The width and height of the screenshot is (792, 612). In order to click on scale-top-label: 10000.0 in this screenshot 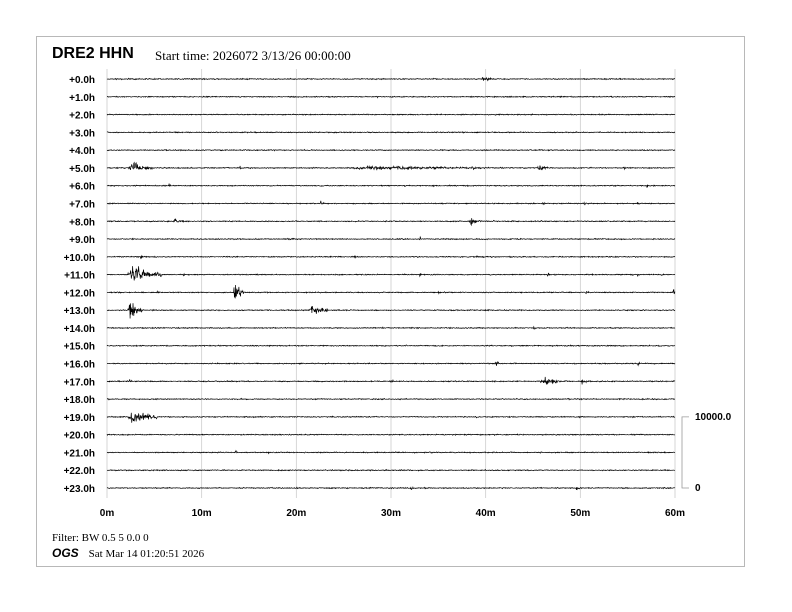, I will do `click(713, 417)`.